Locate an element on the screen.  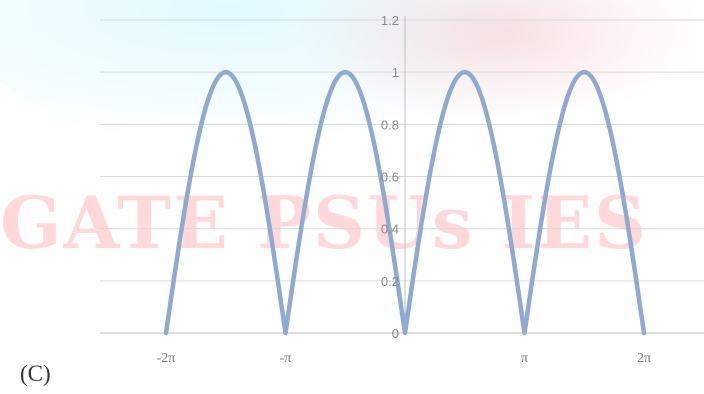
x-tick-label: 2π is located at coordinates (644, 358).